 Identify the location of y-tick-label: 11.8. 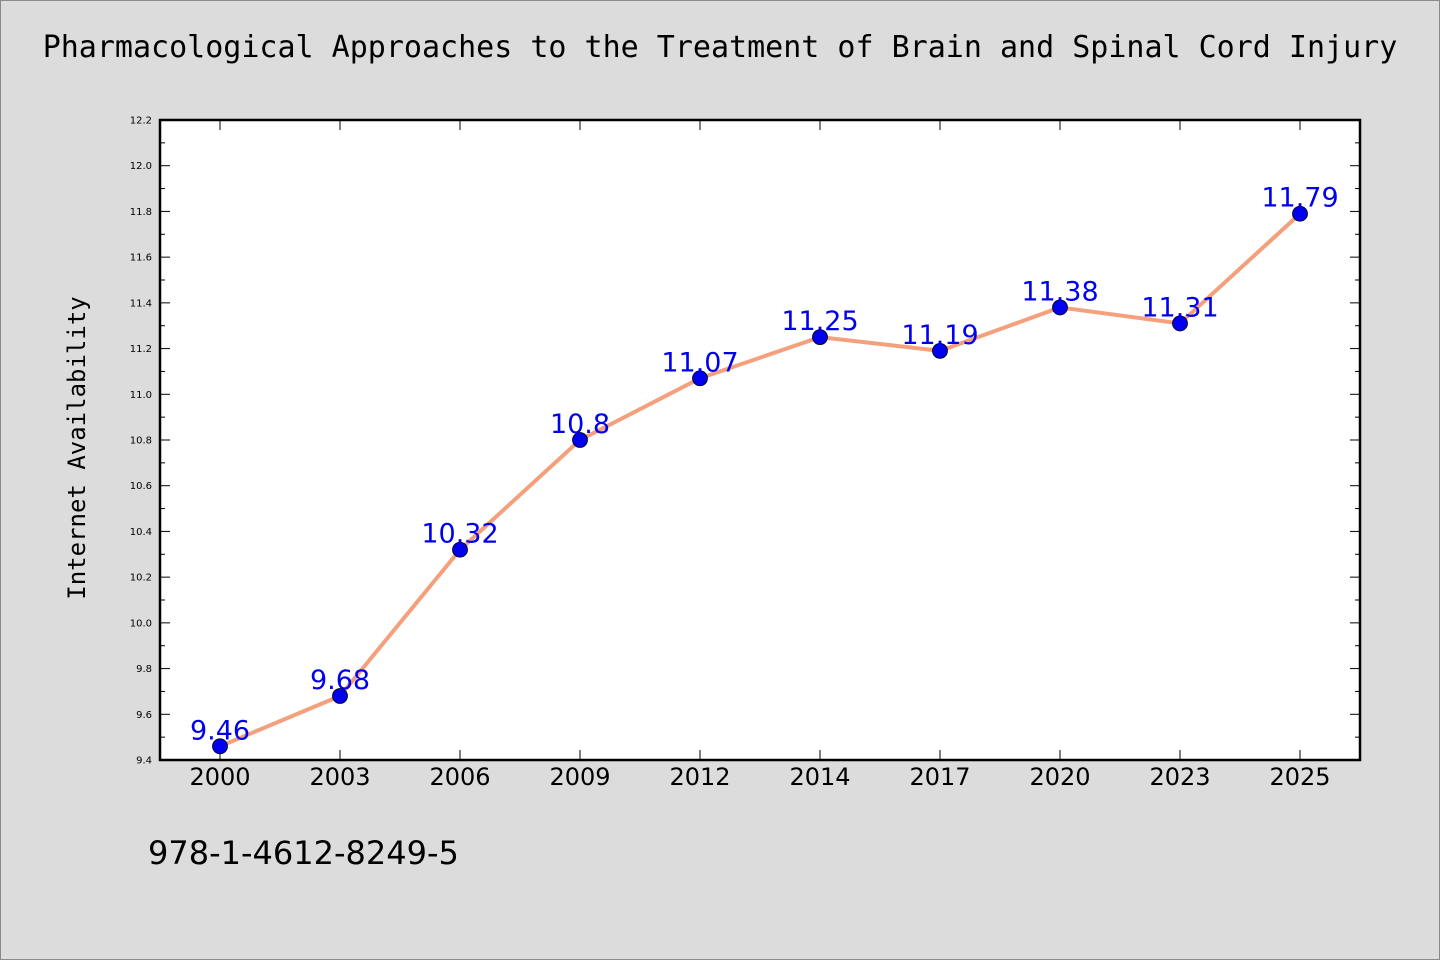
(141, 212).